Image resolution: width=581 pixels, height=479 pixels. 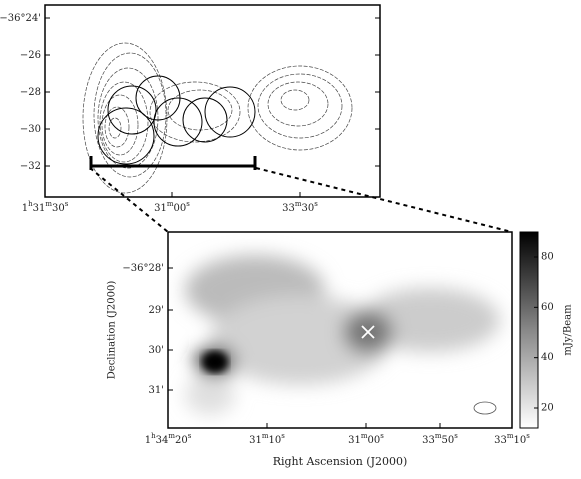 What do you see at coordinates (300, 207) in the screenshot?
I see `x-tick-label: 33m30s` at bounding box center [300, 207].